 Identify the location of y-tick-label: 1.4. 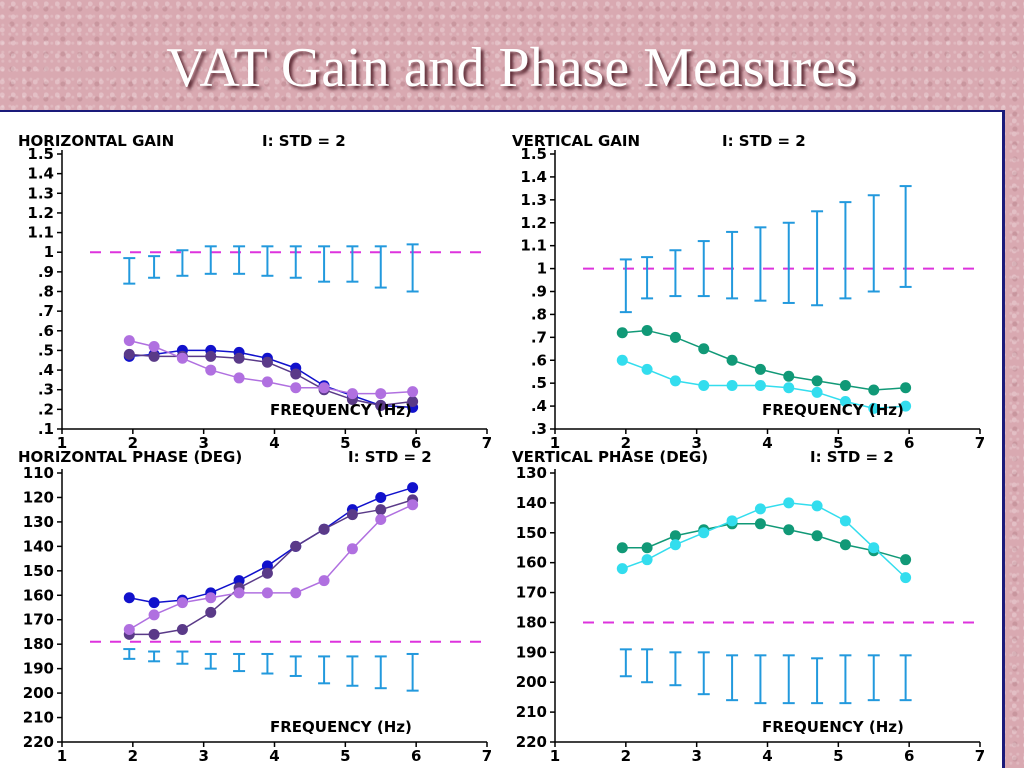
(533, 177).